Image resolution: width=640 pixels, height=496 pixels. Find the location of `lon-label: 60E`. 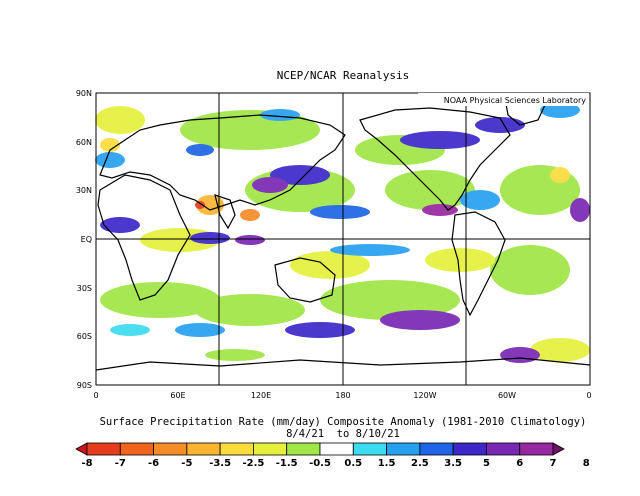

lon-label: 60E is located at coordinates (177, 395).